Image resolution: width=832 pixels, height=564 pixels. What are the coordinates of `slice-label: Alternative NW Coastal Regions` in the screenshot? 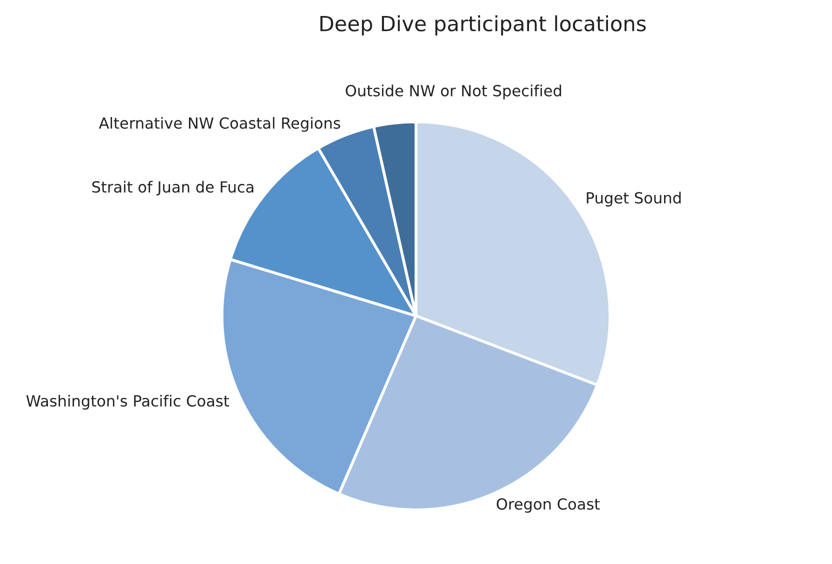 It's located at (219, 124).